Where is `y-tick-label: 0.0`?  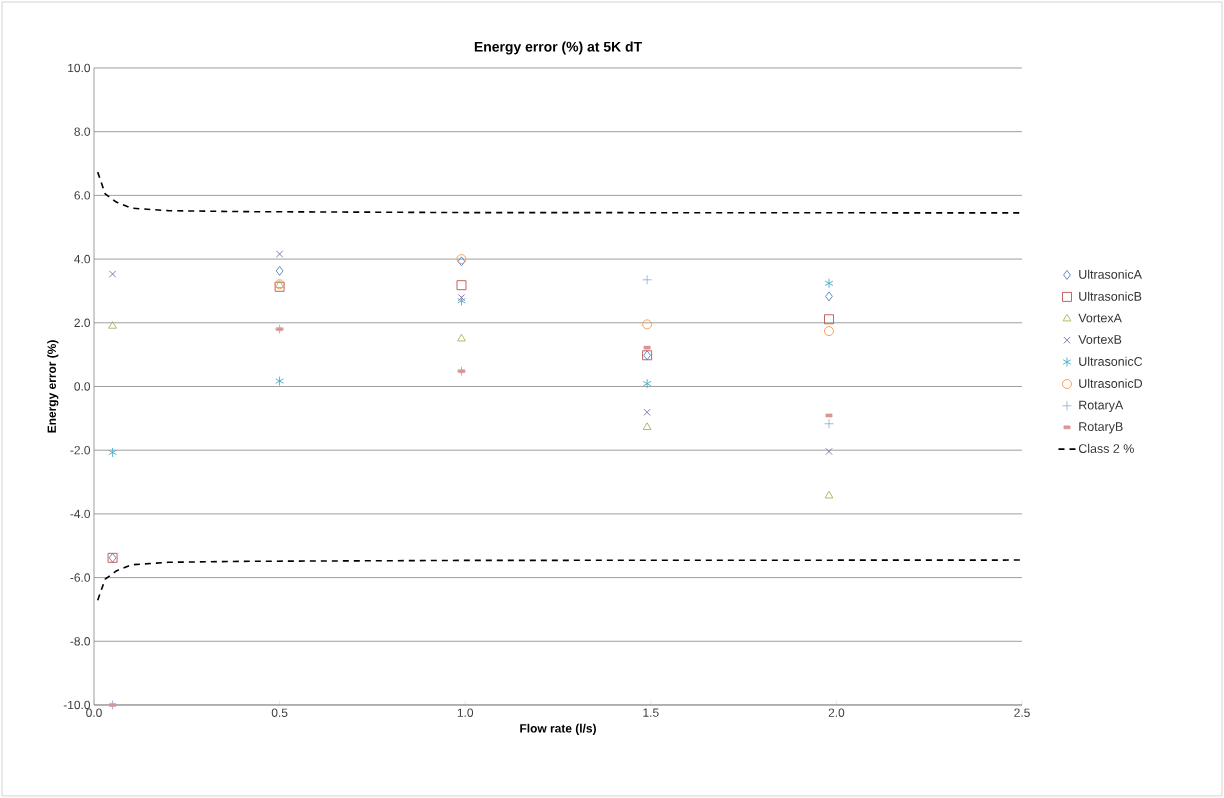
y-tick-label: 0.0 is located at coordinates (82, 386).